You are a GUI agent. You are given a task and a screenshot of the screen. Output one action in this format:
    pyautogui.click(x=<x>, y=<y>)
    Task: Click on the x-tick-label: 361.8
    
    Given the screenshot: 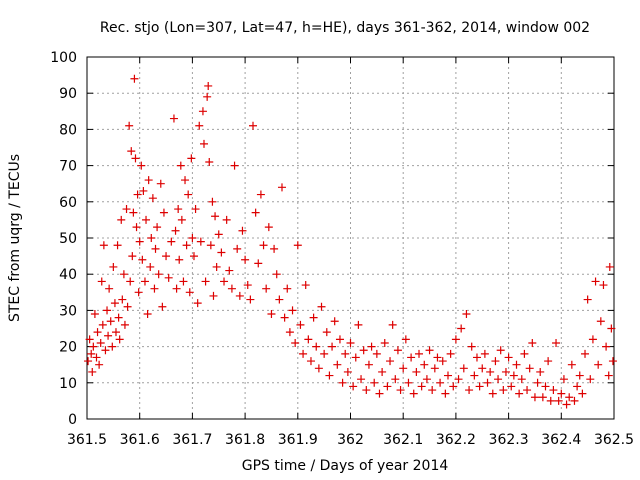 What is the action you would take?
    pyautogui.click(x=245, y=440)
    